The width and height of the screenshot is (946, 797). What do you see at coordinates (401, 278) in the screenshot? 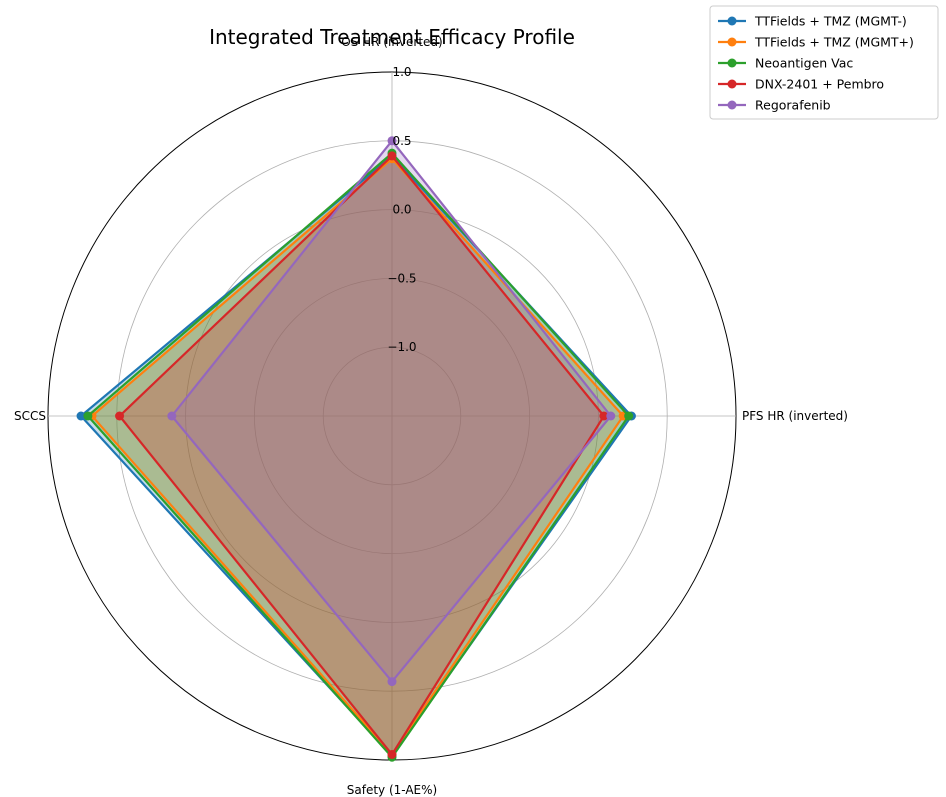
I see `radial-tick-label: −0.5` at bounding box center [401, 278].